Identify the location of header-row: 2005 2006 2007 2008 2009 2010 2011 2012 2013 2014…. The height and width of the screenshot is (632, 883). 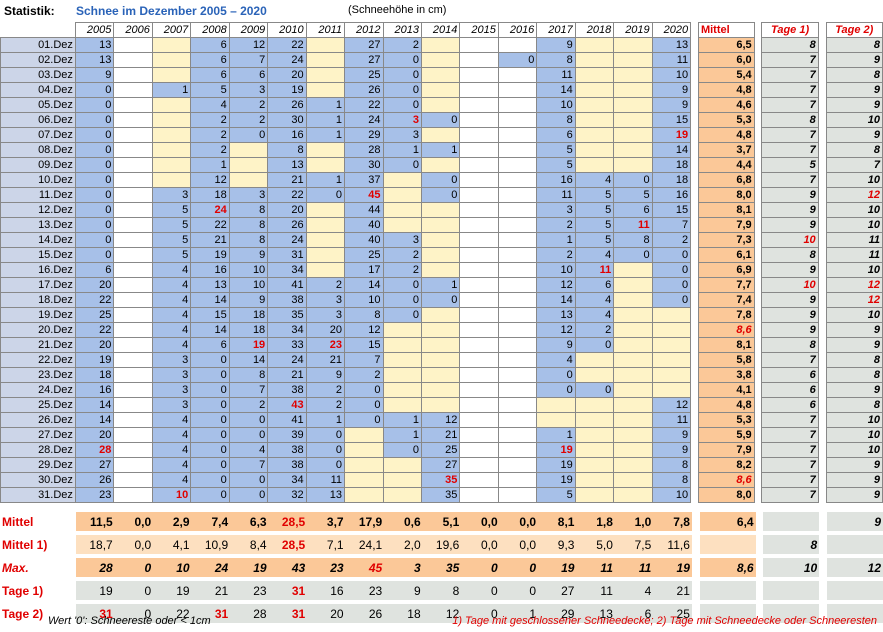
(441, 30).